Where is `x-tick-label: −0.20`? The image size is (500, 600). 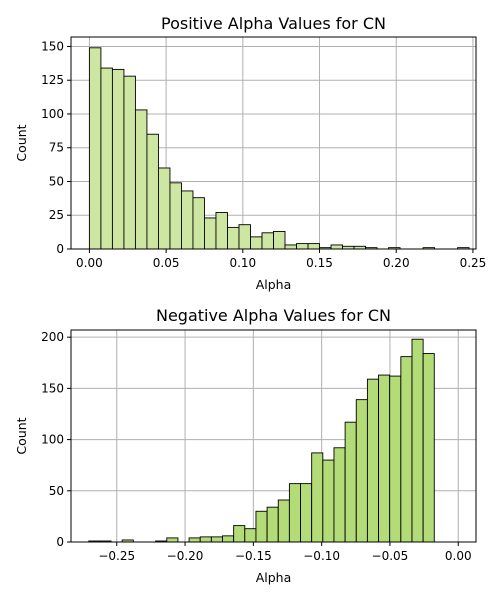 x-tick-label: −0.20 is located at coordinates (185, 556).